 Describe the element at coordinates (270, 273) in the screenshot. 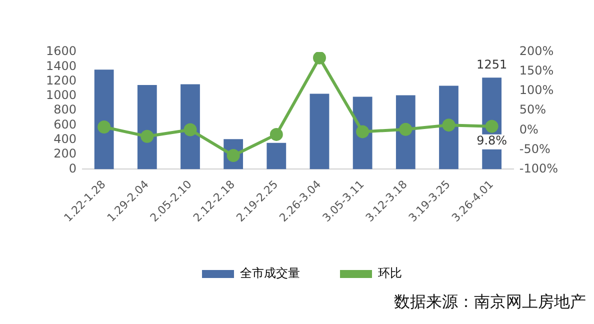

I see `legend-label: 全市成交量` at that location.